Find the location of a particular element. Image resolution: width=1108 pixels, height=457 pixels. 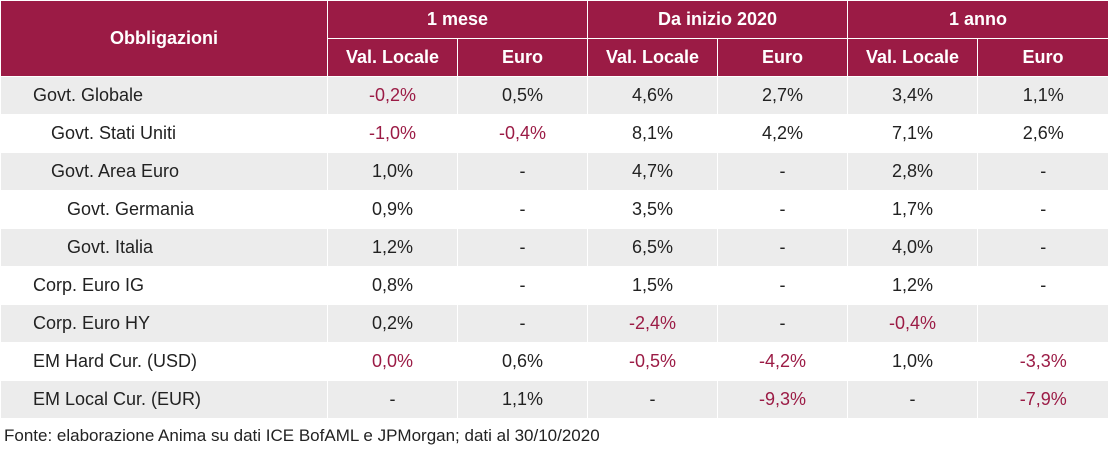

table-row: Govt. Germania 0,9% -3,5% -1,7% - is located at coordinates (554, 209).